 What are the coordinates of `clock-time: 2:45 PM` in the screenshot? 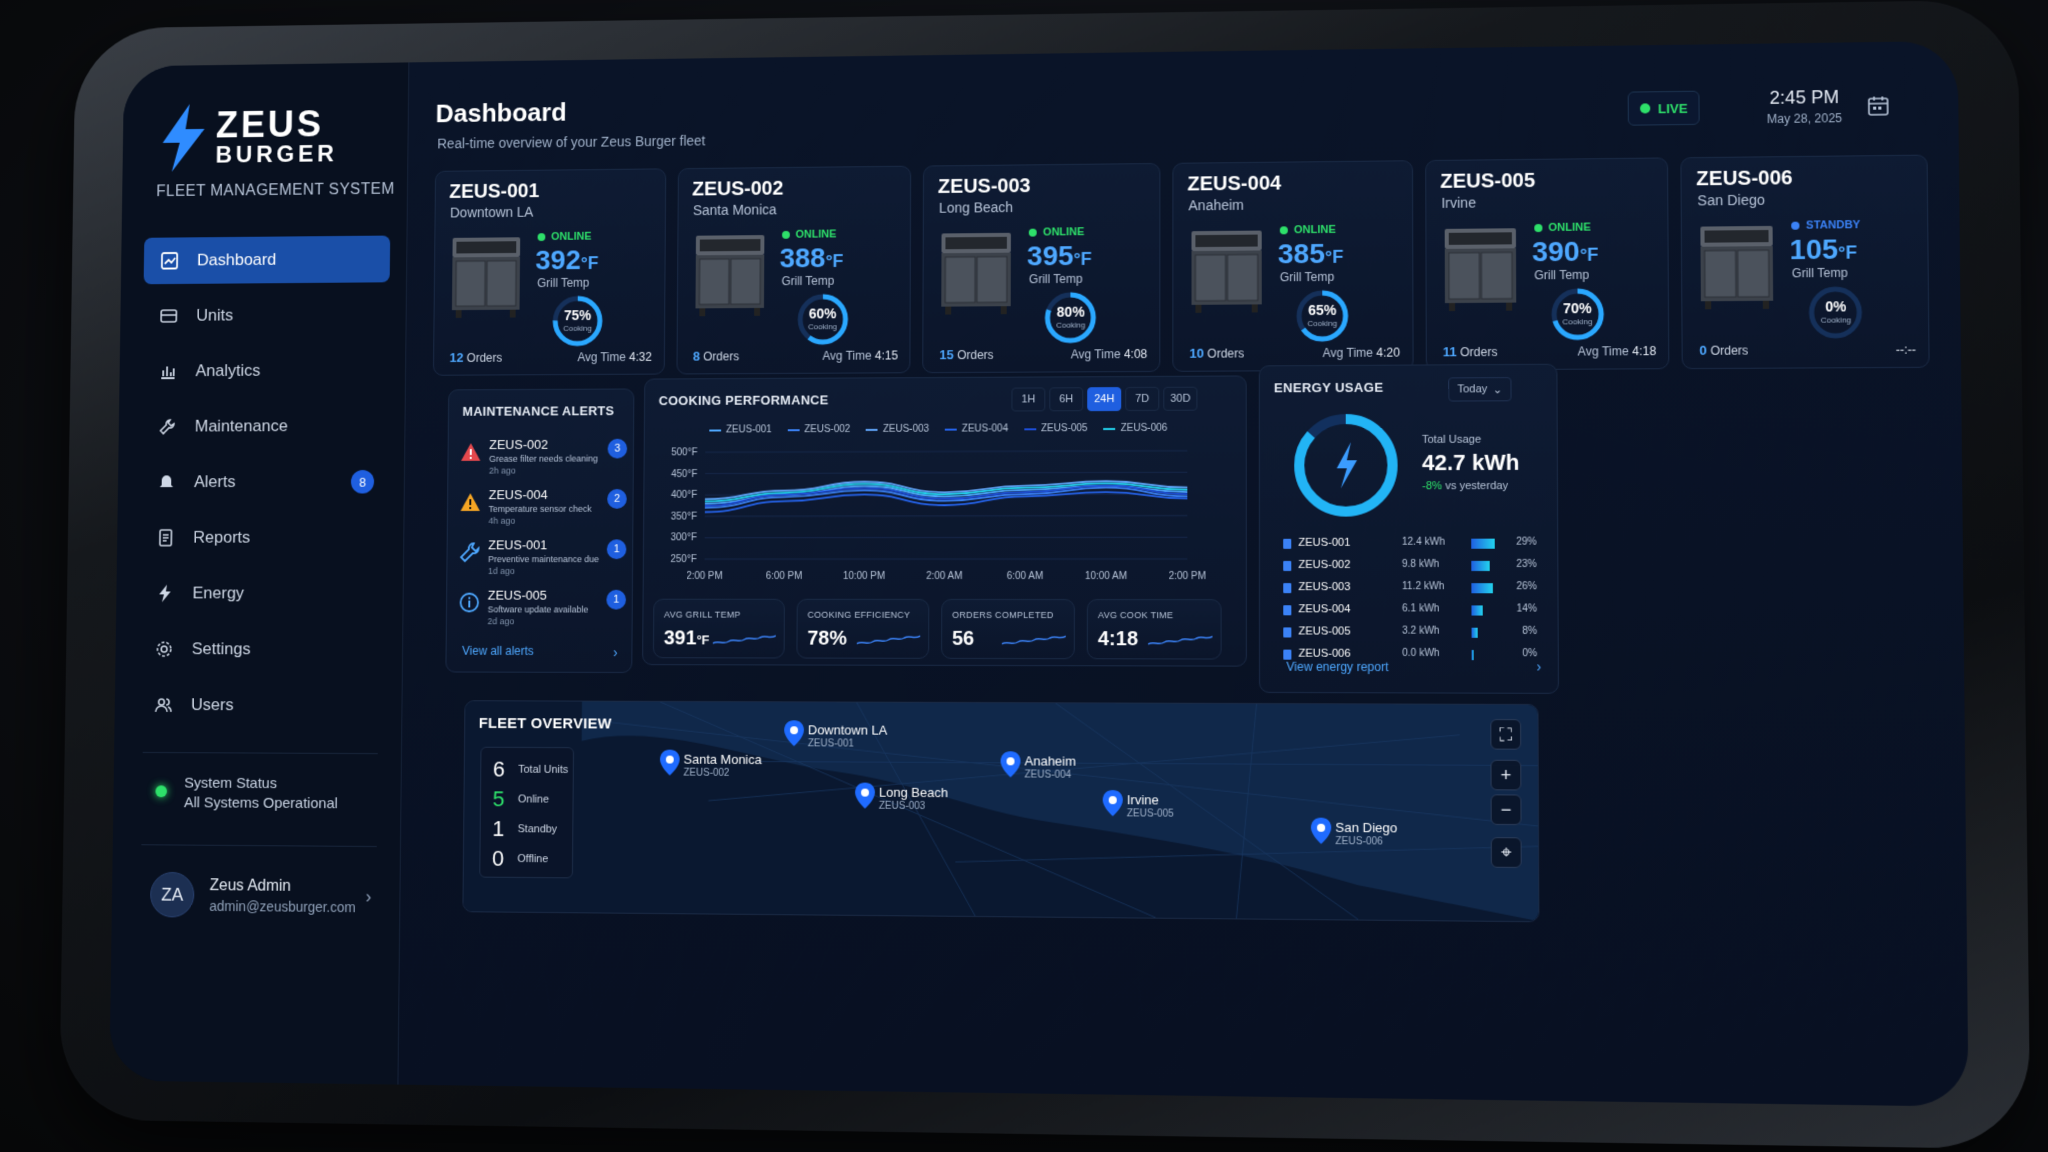 It's located at (1804, 98).